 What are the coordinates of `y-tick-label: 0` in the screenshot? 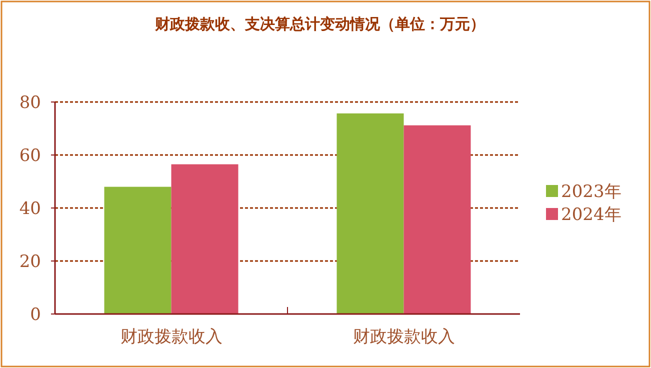 It's located at (35, 315).